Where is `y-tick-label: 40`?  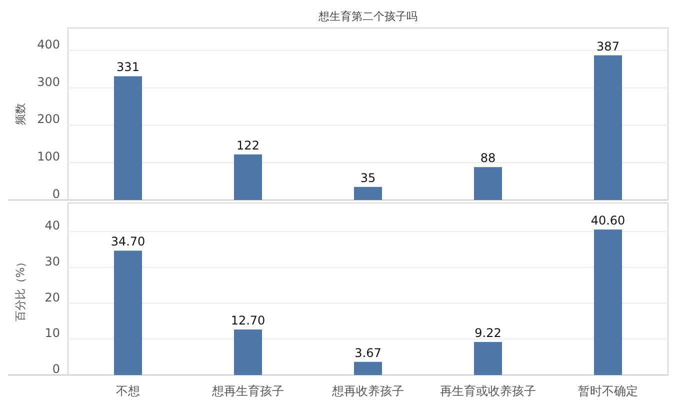 y-tick-label: 40 is located at coordinates (52, 225).